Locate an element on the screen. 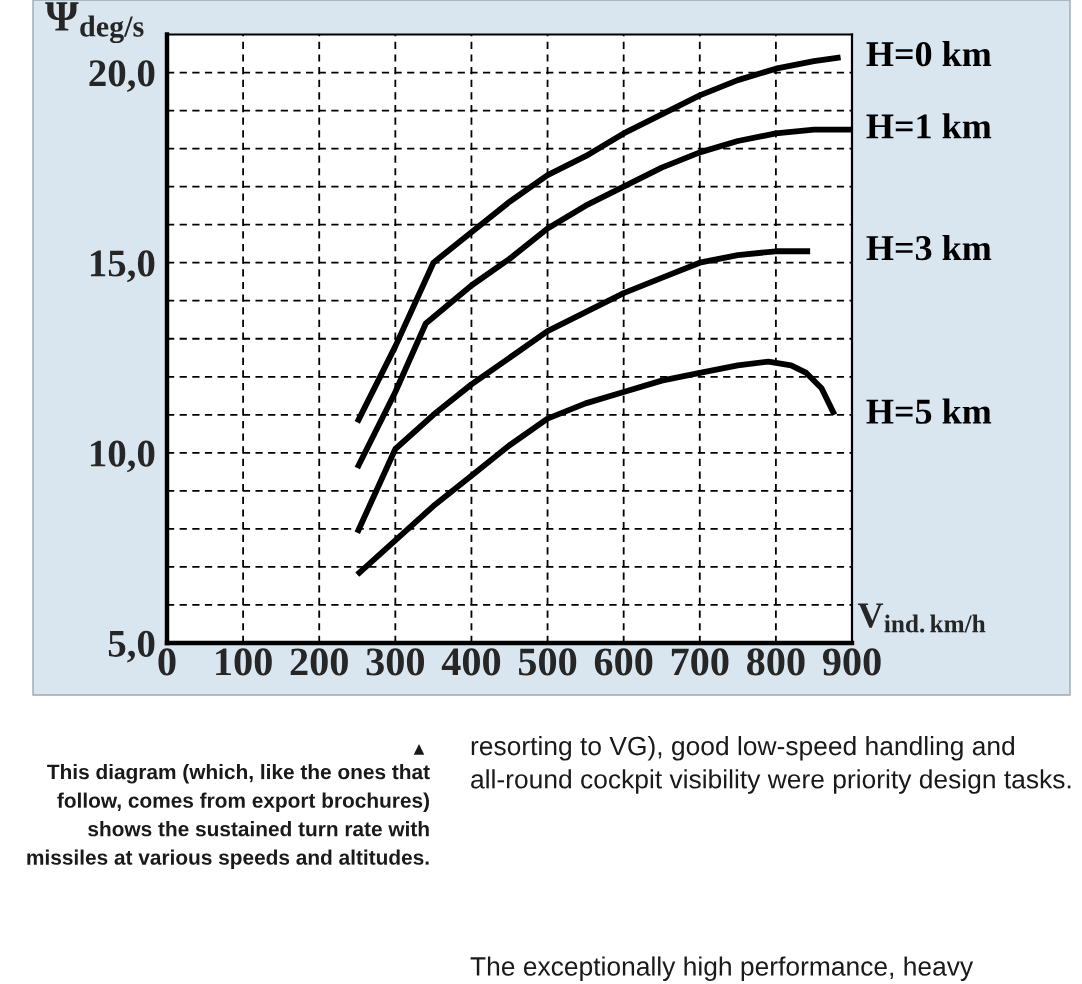  text: This diagram (which, like the ones that follow, comes from export brochures) shows the sustained turn rate with missiles at various speeds and altitudes. is located at coordinates (228, 816).